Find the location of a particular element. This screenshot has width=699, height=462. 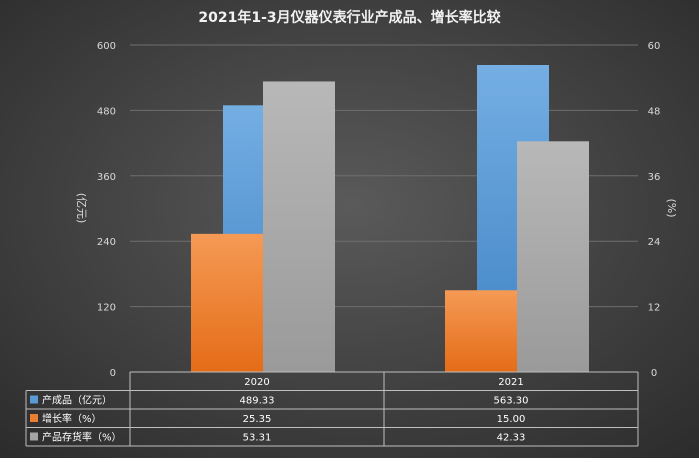

bar-growth-2021 is located at coordinates (481, 331).